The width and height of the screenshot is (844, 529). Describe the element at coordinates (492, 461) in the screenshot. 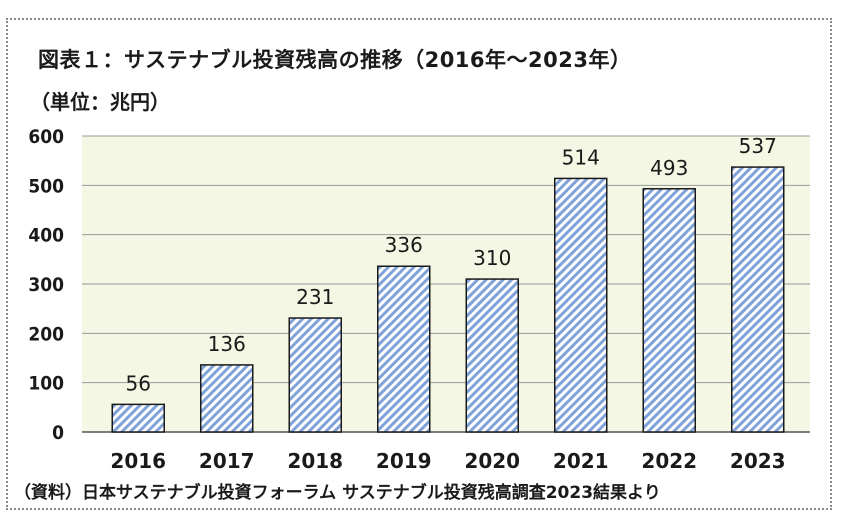

I see `x-tick-label-2020: 2020` at that location.